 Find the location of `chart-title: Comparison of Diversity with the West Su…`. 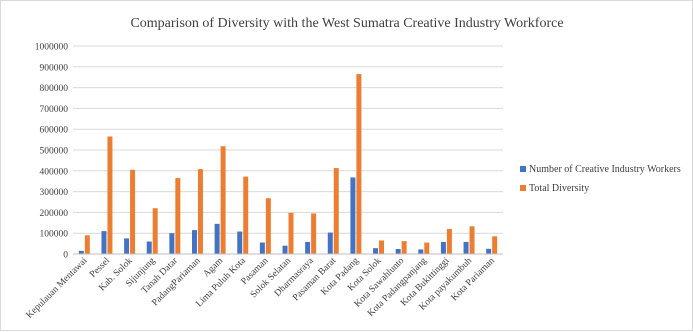

chart-title: Comparison of Diversity with the West Su… is located at coordinates (346, 23).